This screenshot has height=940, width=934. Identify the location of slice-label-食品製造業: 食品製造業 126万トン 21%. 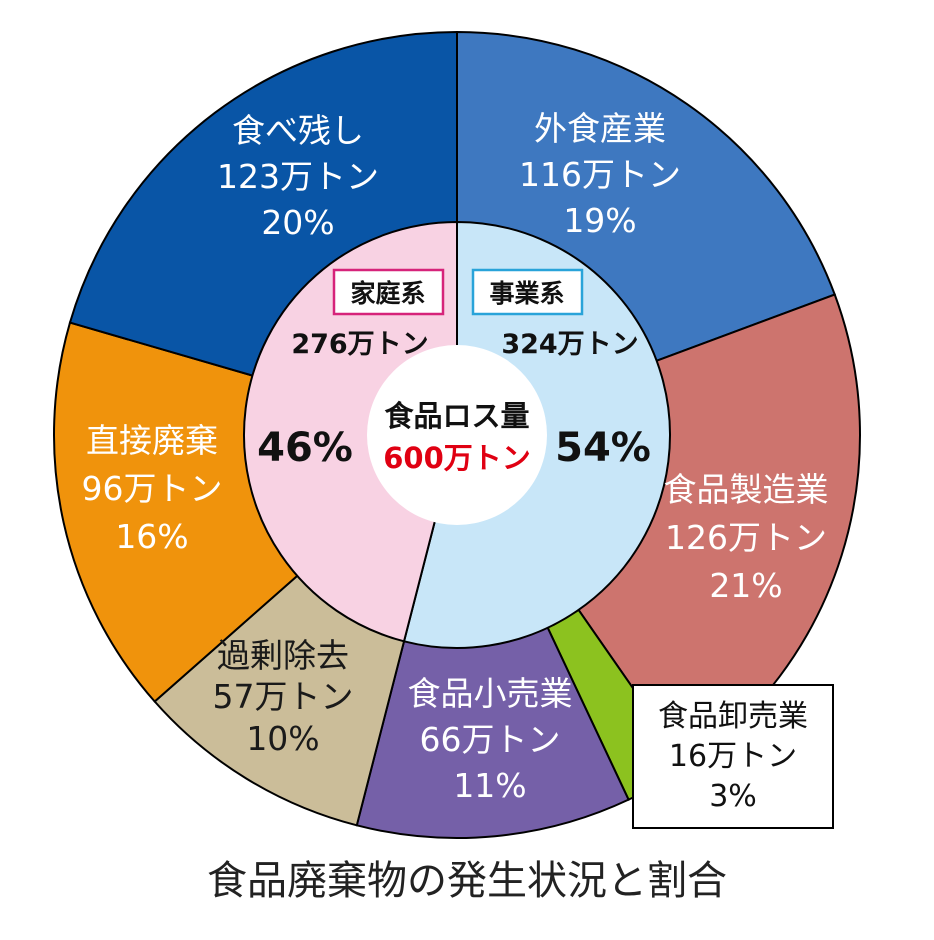
(746, 537).